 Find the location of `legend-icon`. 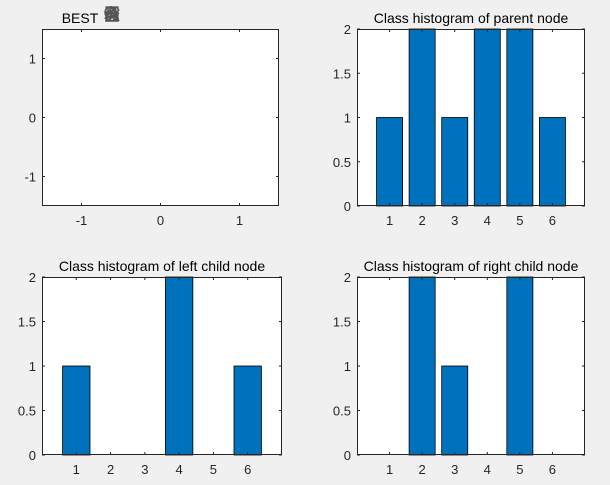

legend-icon is located at coordinates (140, 16).